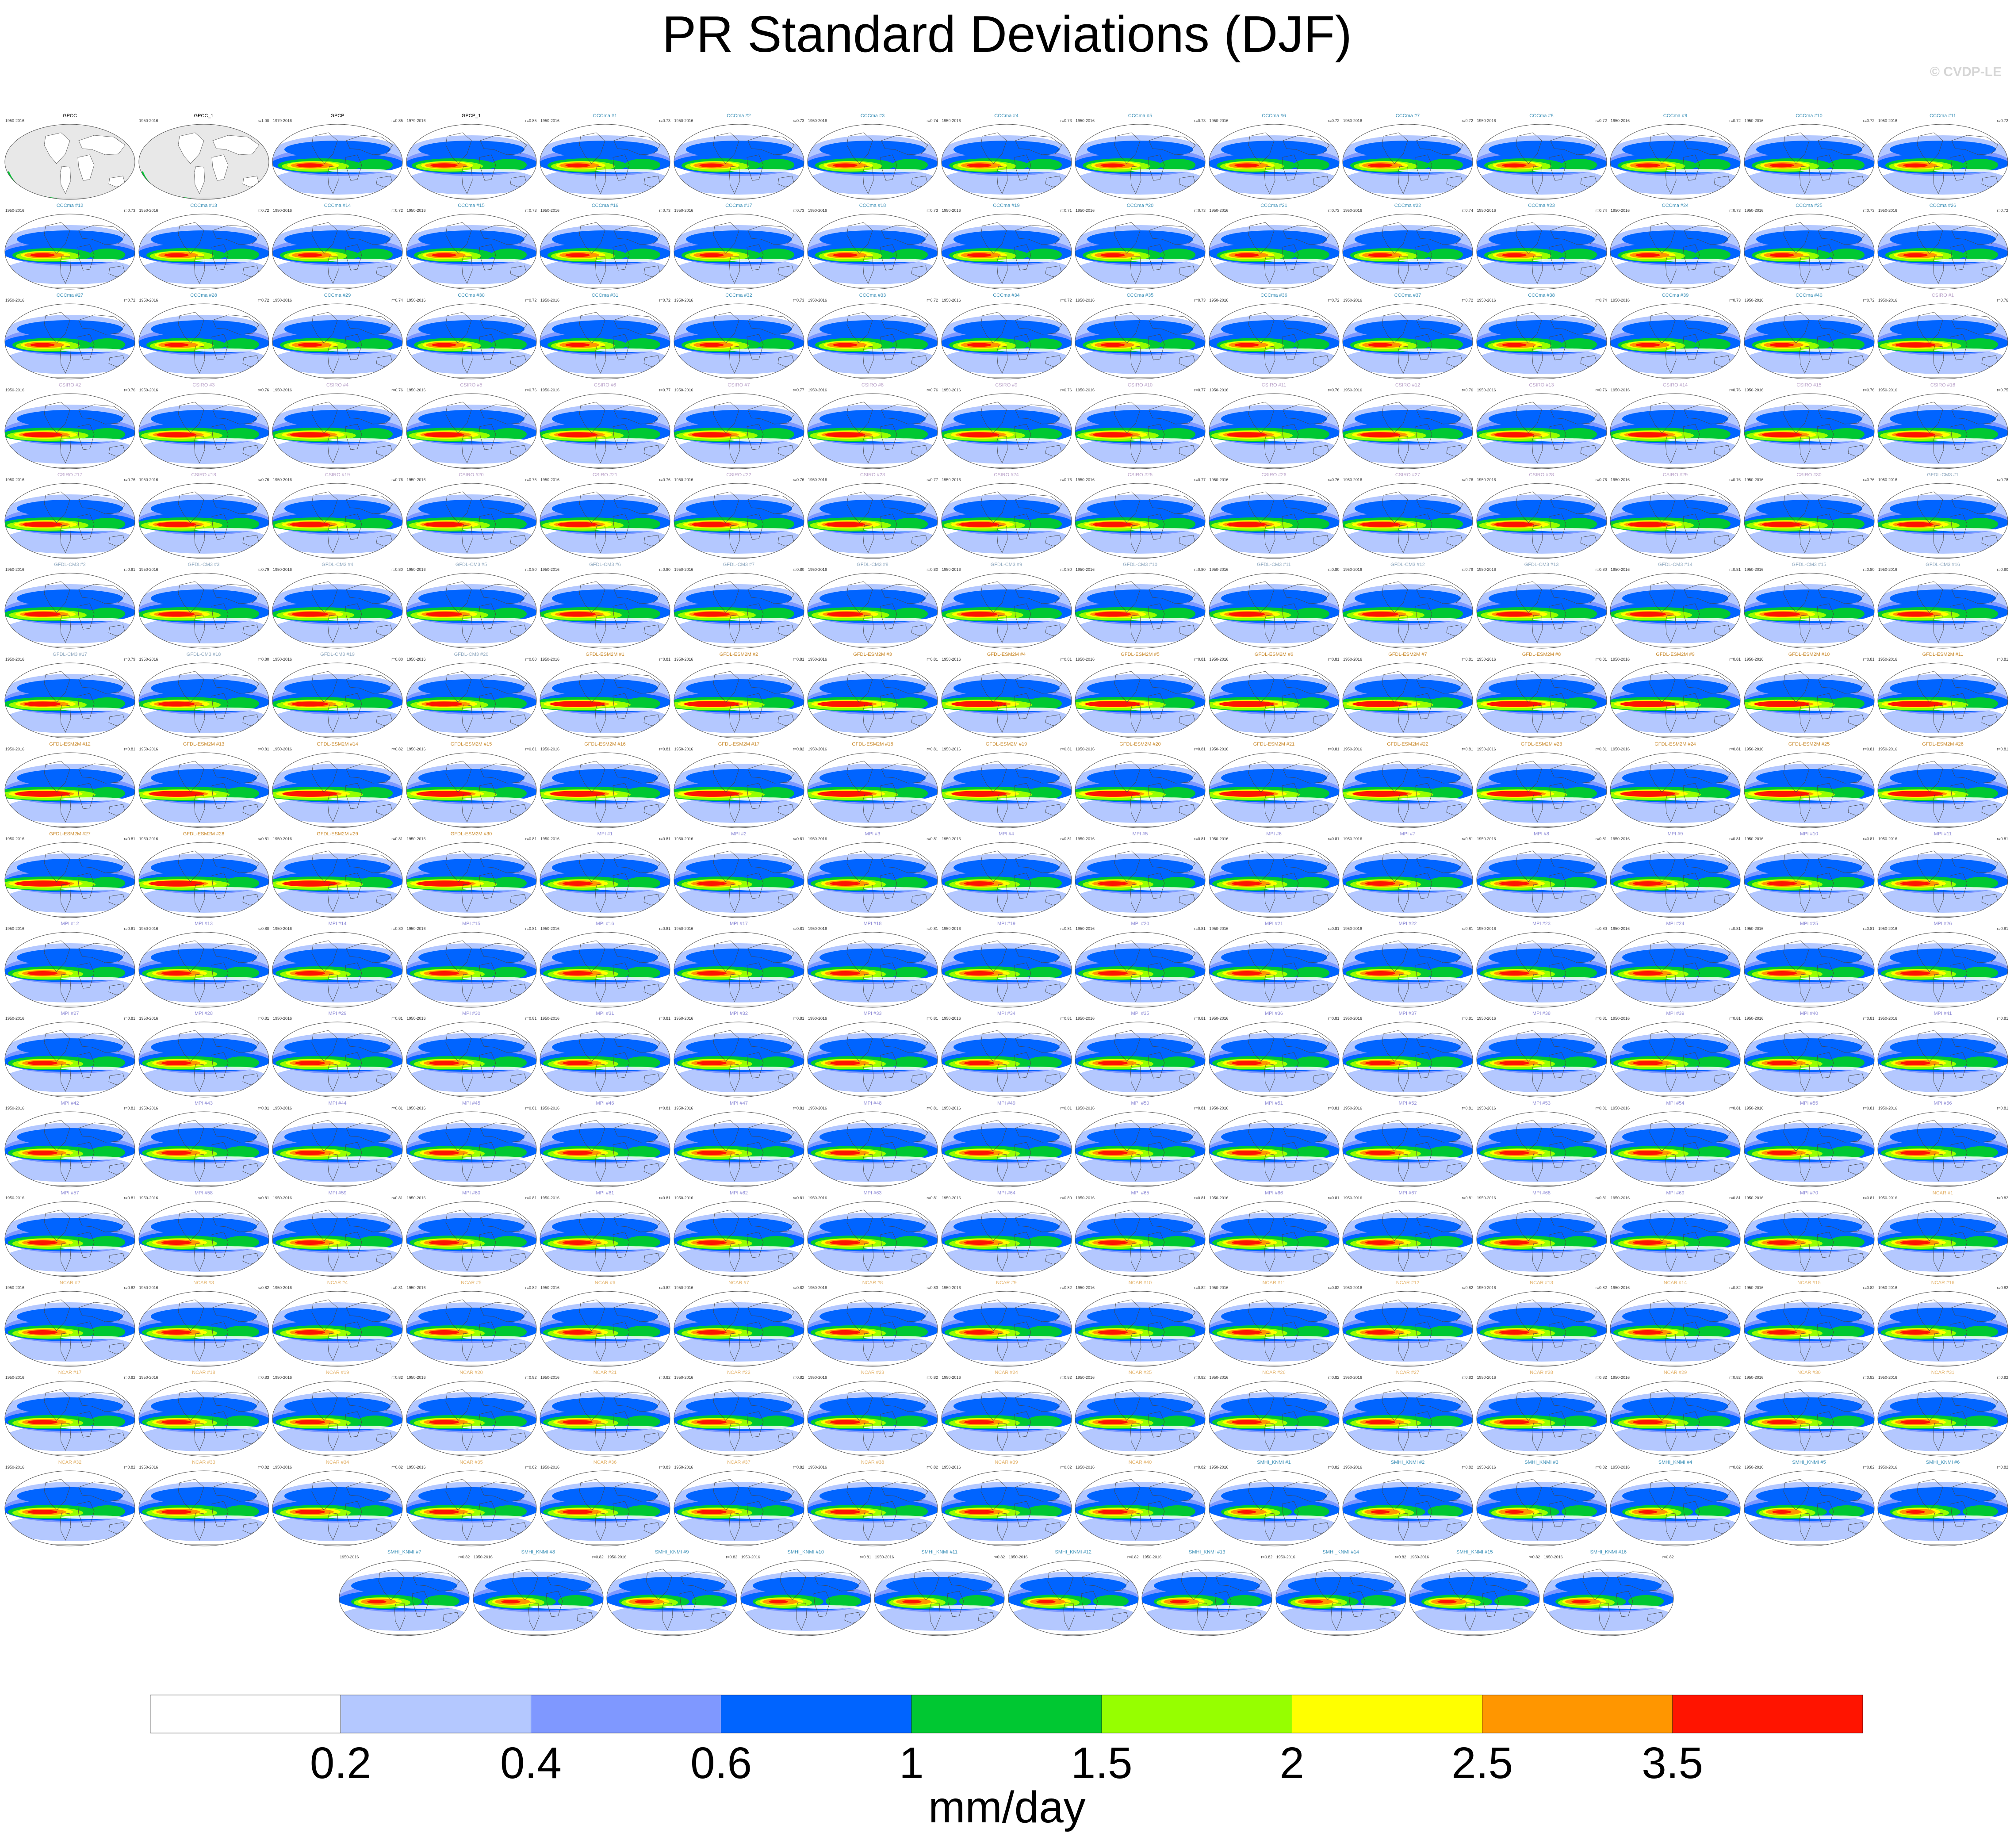  I want to click on panel-label: NCAR #12, so click(1408, 1283).